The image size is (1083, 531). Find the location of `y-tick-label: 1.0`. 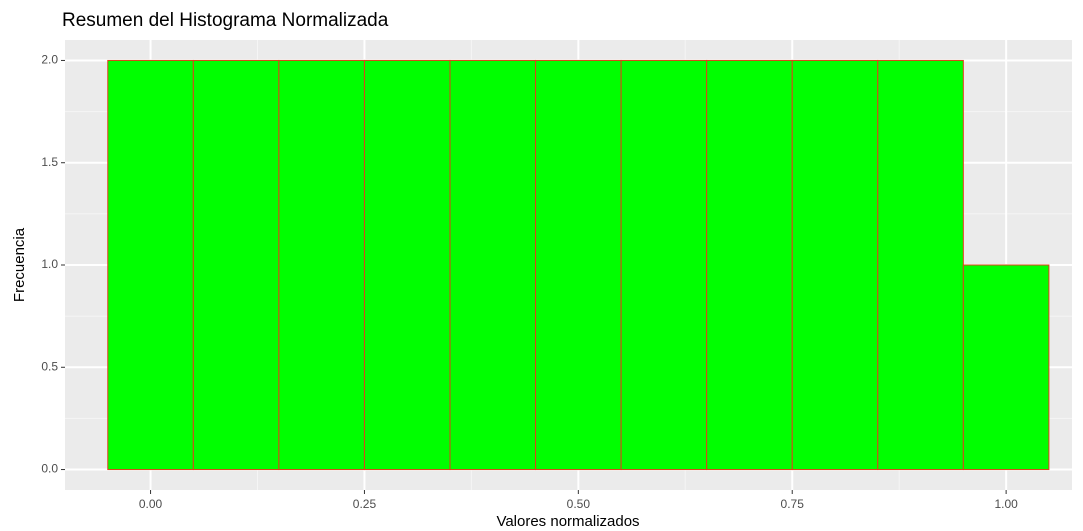

y-tick-label: 1.0 is located at coordinates (49, 264).